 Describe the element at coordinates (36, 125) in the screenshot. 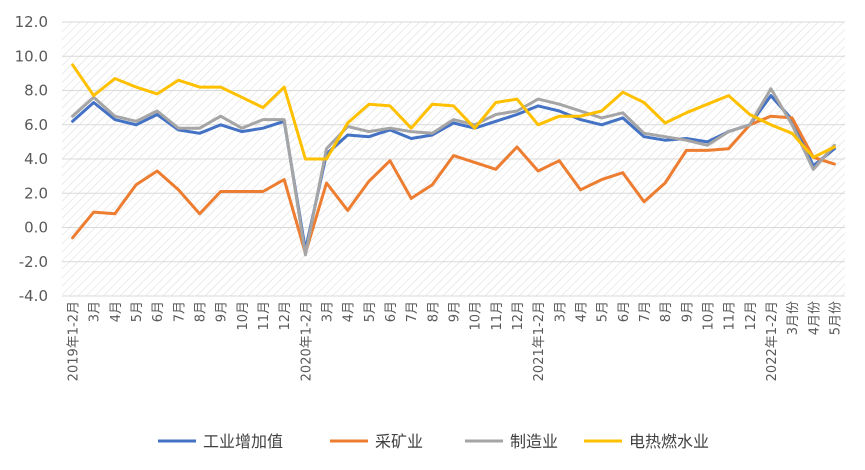

I see `y-tick-label: 6.0` at that location.